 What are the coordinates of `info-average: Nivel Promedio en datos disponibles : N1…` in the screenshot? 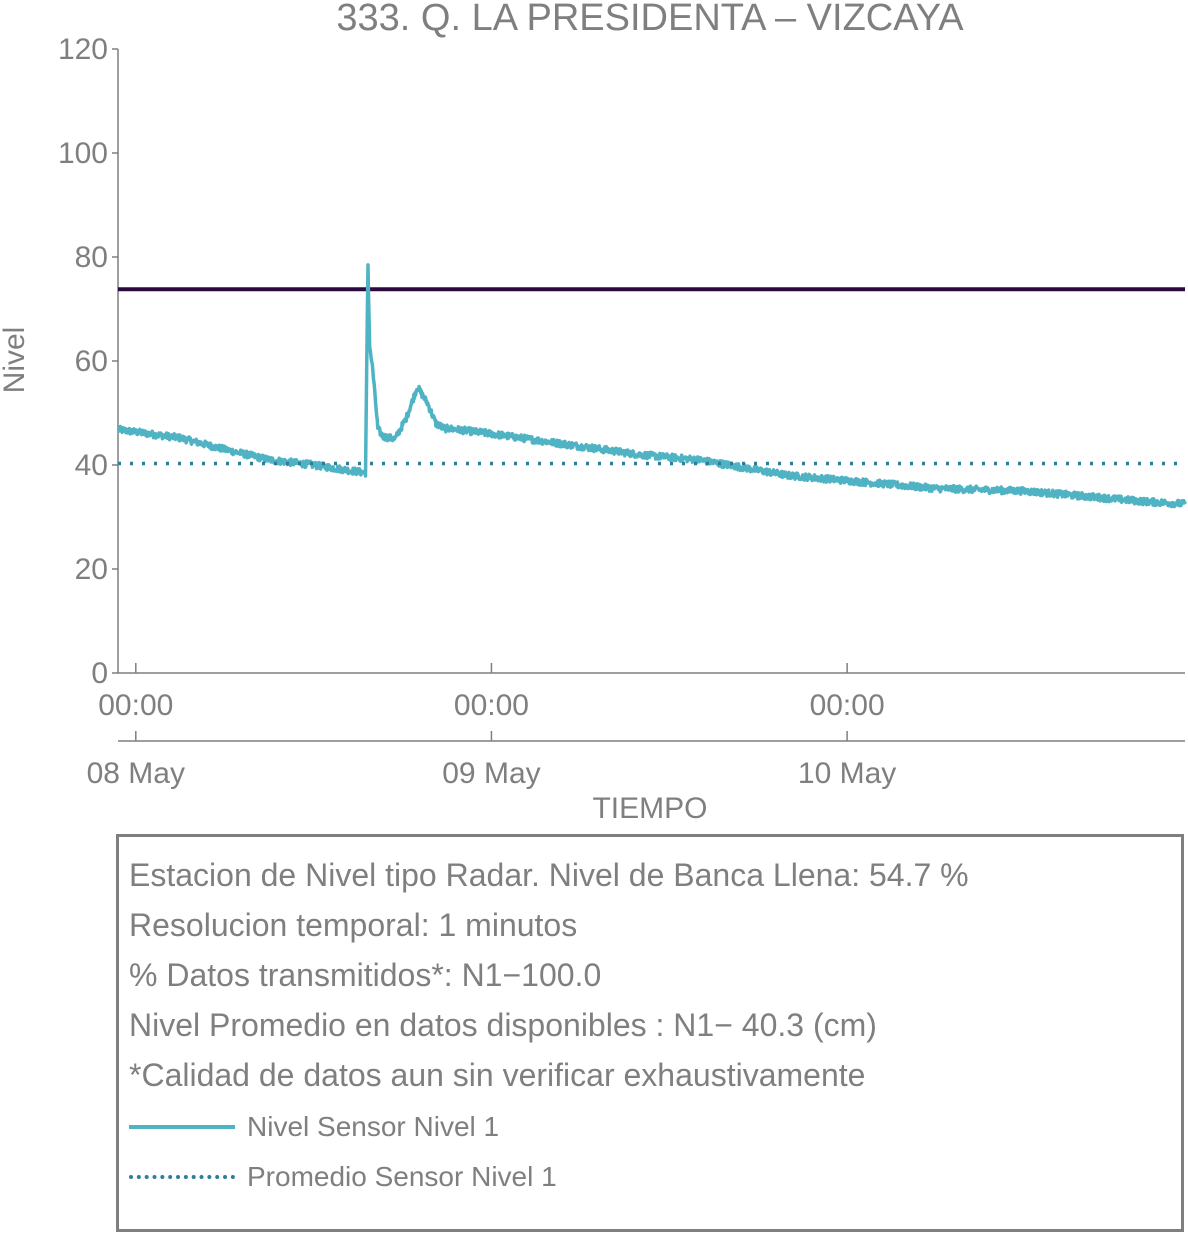 It's located at (503, 1025).